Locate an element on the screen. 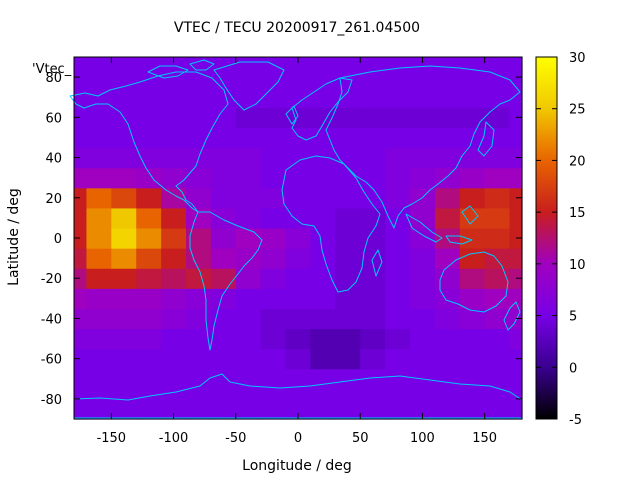 The width and height of the screenshot is (640, 484). colorbar-tick-label: 15 is located at coordinates (577, 213).